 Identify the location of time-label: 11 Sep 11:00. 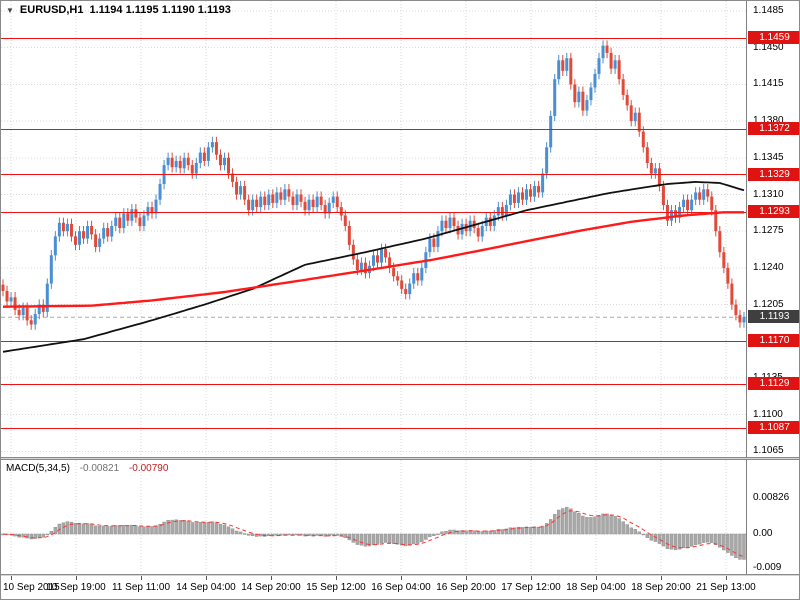
(141, 587).